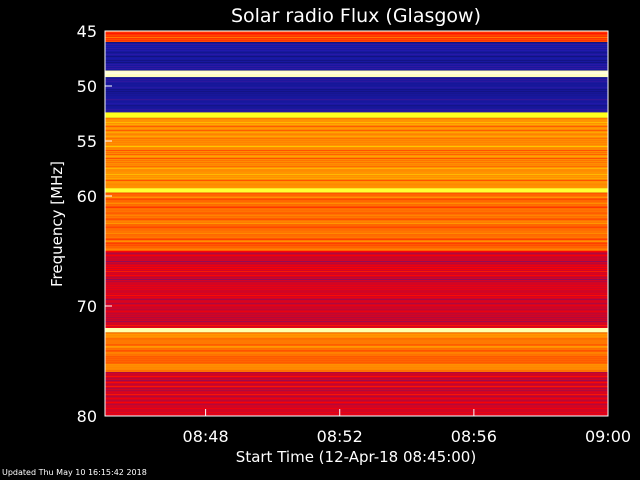 The width and height of the screenshot is (640, 480). I want to click on y-tick-label: 70, so click(87, 306).